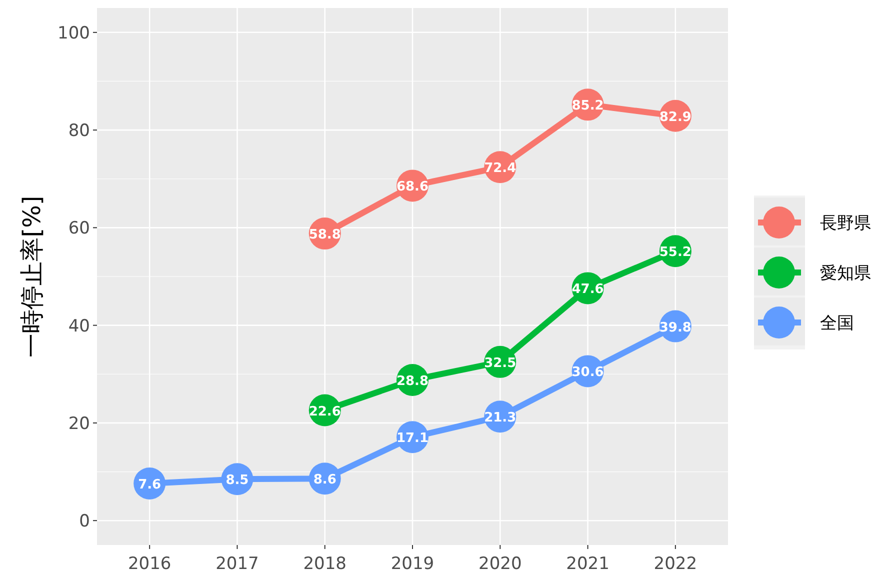 This screenshot has width=885, height=575. I want to click on data-label: 68.6, so click(412, 187).